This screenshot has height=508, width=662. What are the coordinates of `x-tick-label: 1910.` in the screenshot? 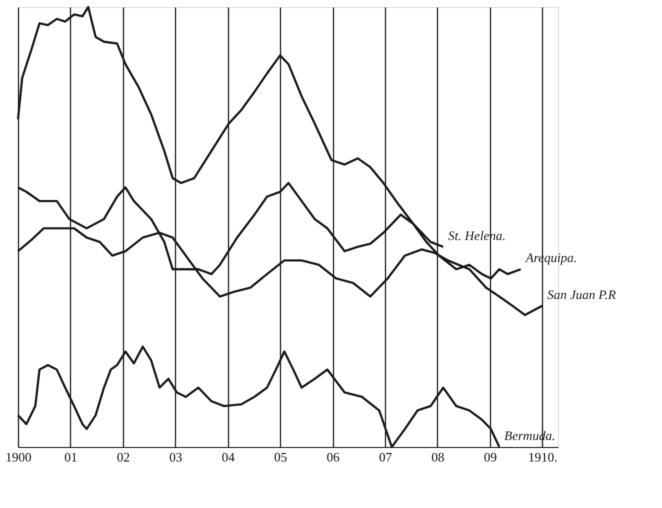 It's located at (543, 457).